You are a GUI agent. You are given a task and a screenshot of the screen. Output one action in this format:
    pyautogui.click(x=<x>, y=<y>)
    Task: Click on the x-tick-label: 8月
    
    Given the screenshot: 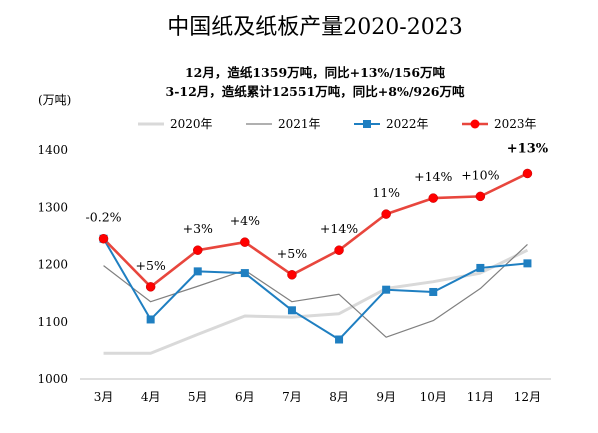 What is the action you would take?
    pyautogui.click(x=339, y=397)
    